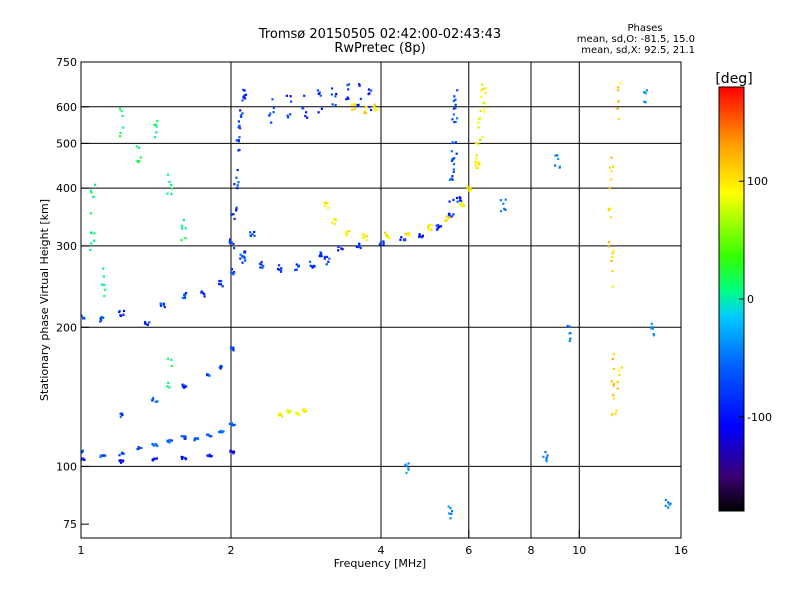 This screenshot has height=600, width=800. I want to click on x-tick-label: 6, so click(468, 550).